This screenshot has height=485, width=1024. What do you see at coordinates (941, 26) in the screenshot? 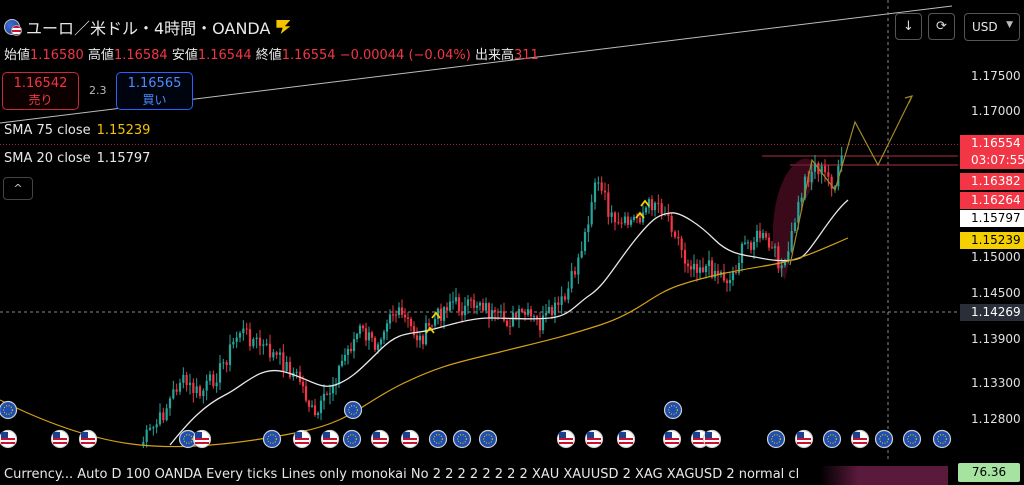
I see `replay-button: ⟳` at bounding box center [941, 26].